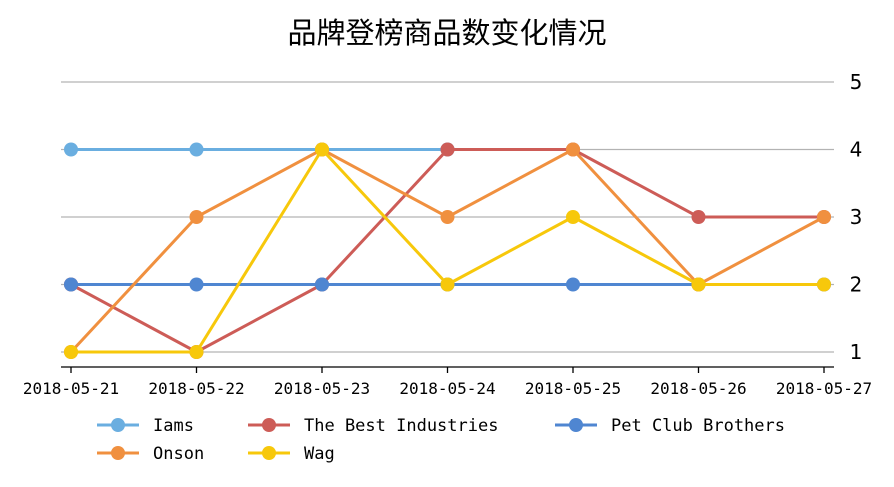  What do you see at coordinates (259, 149) in the screenshot?
I see `series-group` at bounding box center [259, 149].